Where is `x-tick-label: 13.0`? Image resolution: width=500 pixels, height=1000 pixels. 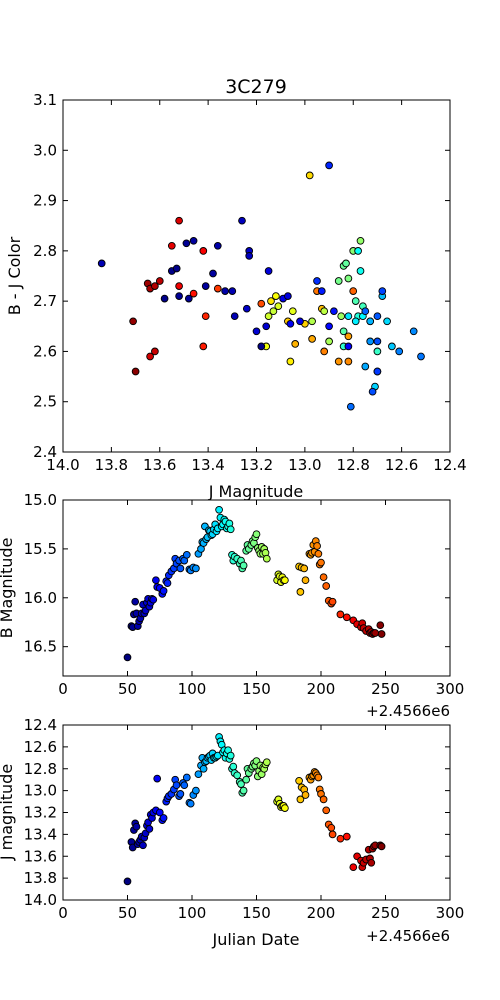
x-tick-label: 13.0 is located at coordinates (304, 465).